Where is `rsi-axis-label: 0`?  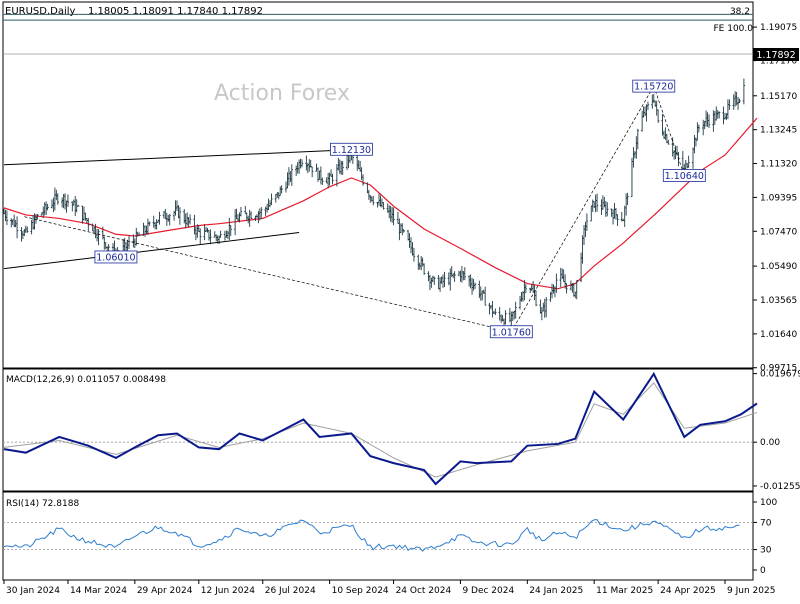
rsi-axis-label: 0 is located at coordinates (763, 571).